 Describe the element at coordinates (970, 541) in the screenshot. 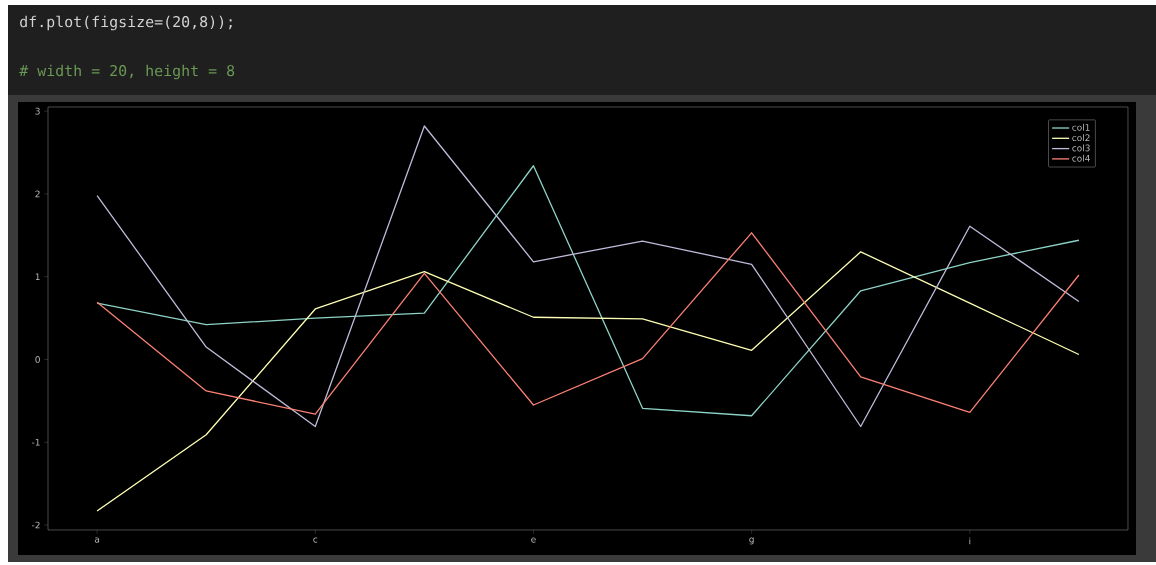

I see `x-tick-label: i` at that location.